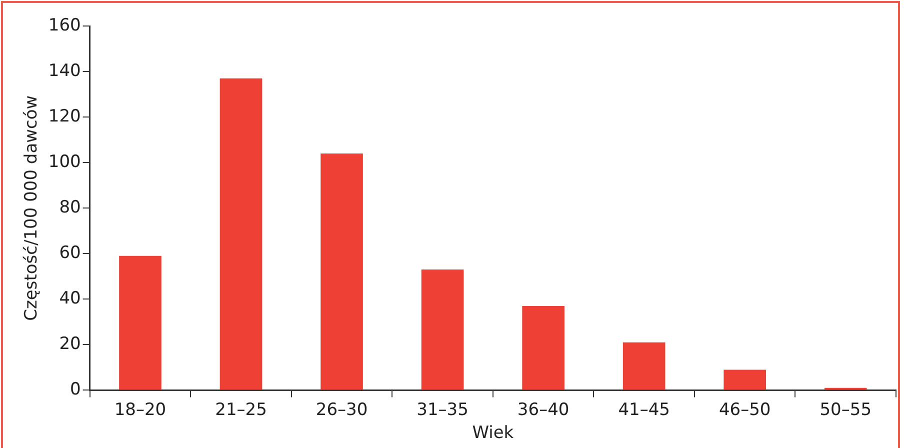 Image resolution: width=904 pixels, height=448 pixels. I want to click on y-axis-title: Częstość/100 000 dawców, so click(32, 208).